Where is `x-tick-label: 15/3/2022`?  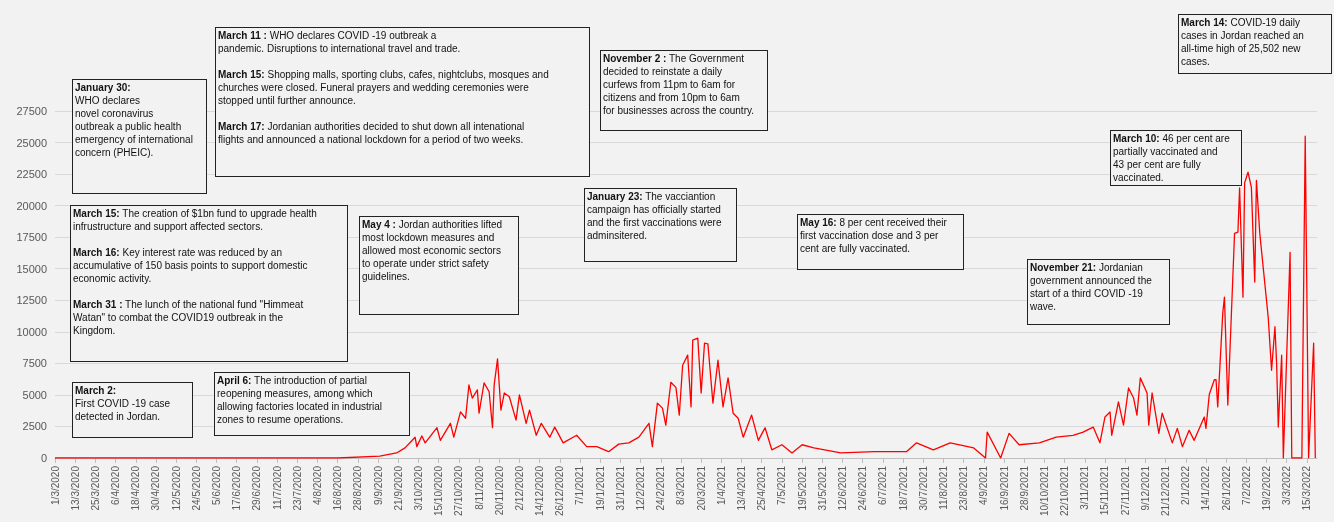 x-tick-label: 15/3/2022 is located at coordinates (1307, 488).